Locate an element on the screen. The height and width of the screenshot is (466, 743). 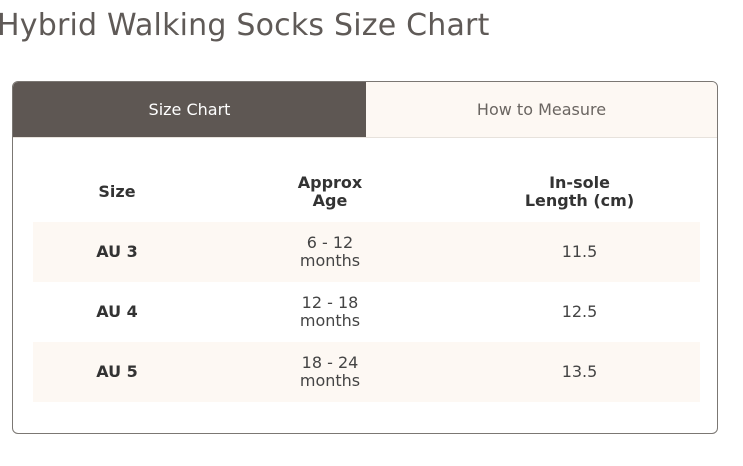
cell-text: 11.5 is located at coordinates (579, 251).